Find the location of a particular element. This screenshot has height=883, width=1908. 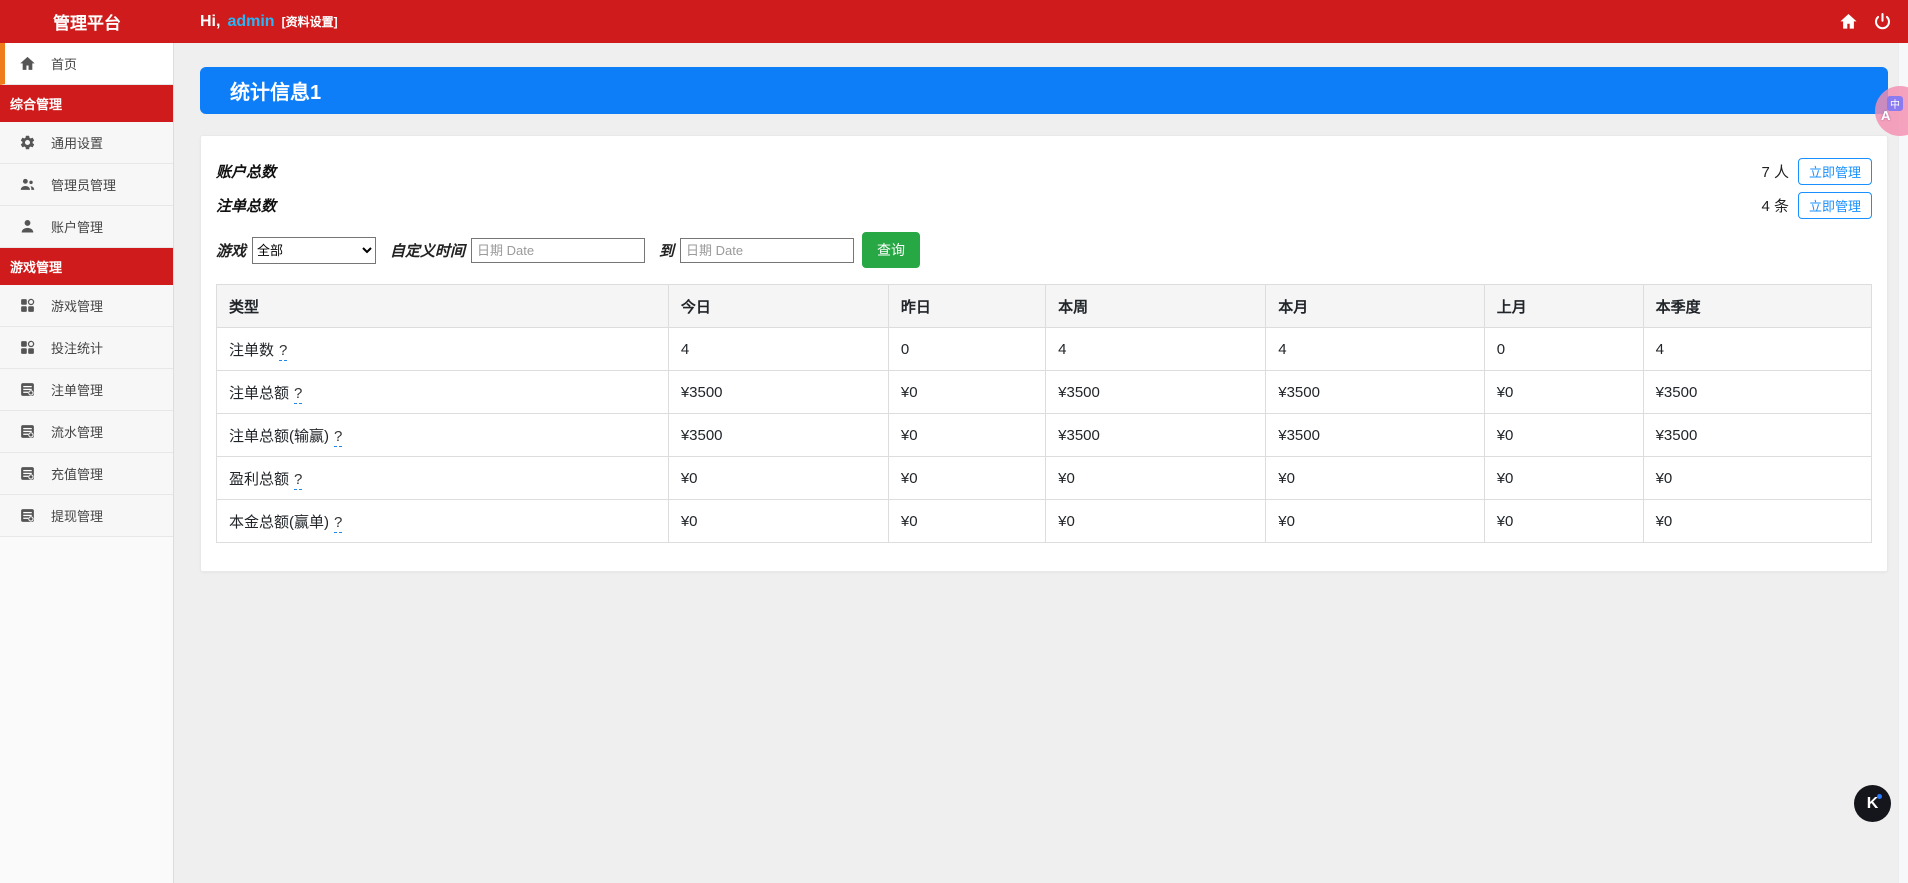

sidebar-section-general: 综合管理 is located at coordinates (86, 103).